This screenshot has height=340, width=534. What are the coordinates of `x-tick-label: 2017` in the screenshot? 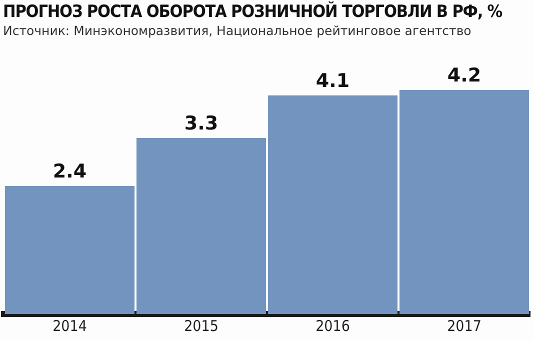 It's located at (464, 325).